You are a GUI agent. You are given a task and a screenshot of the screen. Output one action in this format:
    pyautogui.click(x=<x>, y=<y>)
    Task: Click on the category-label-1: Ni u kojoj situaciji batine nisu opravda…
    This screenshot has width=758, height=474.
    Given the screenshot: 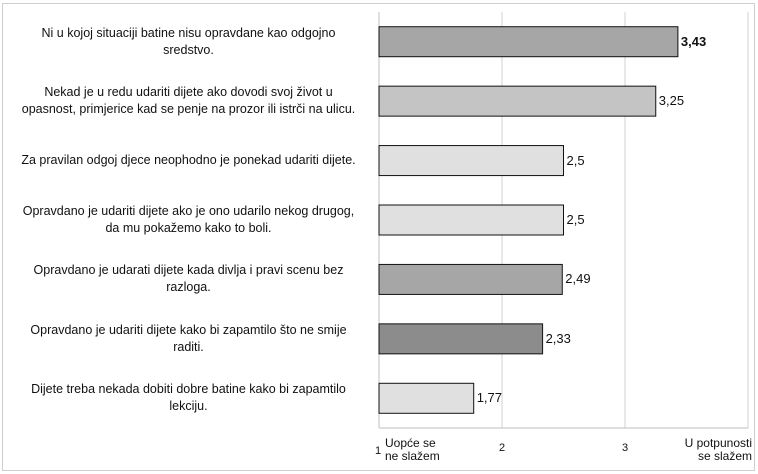 What is the action you would take?
    pyautogui.click(x=188, y=42)
    